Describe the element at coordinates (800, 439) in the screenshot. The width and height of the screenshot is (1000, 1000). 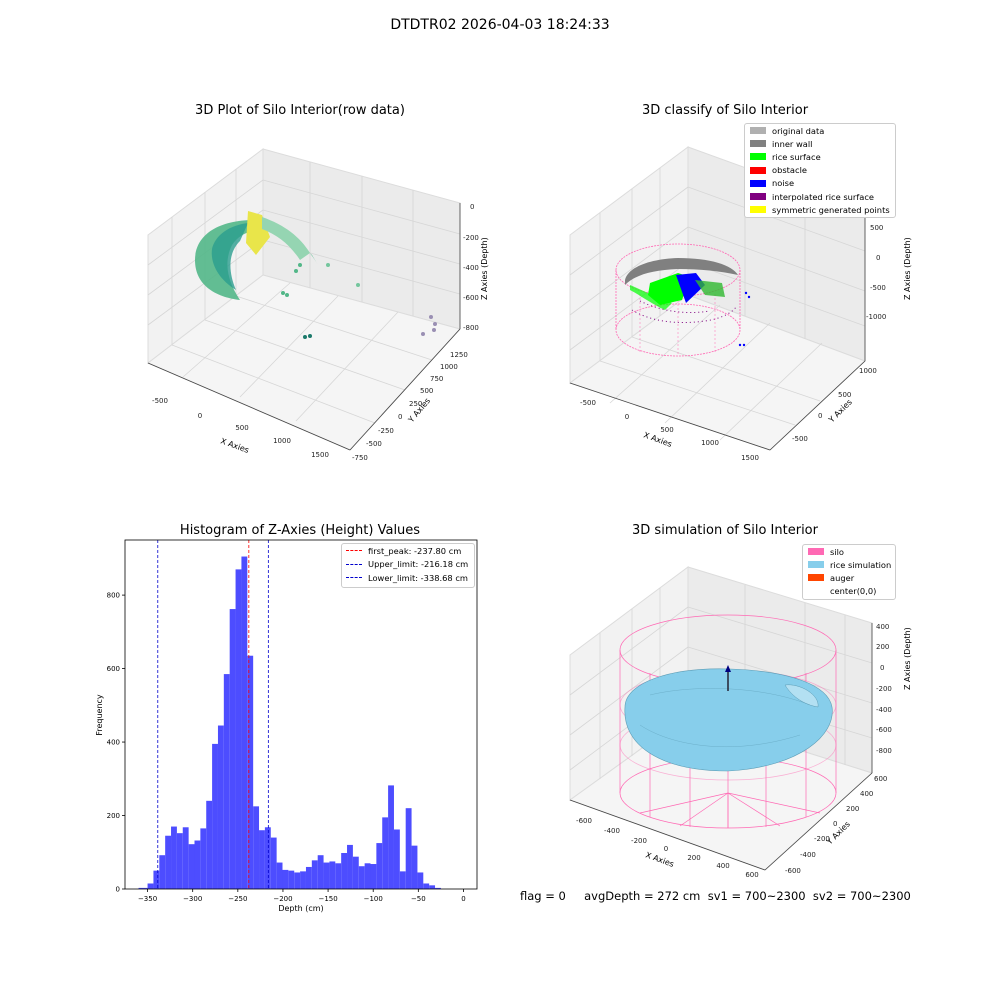
I see `panel2-ytick: -500` at that location.